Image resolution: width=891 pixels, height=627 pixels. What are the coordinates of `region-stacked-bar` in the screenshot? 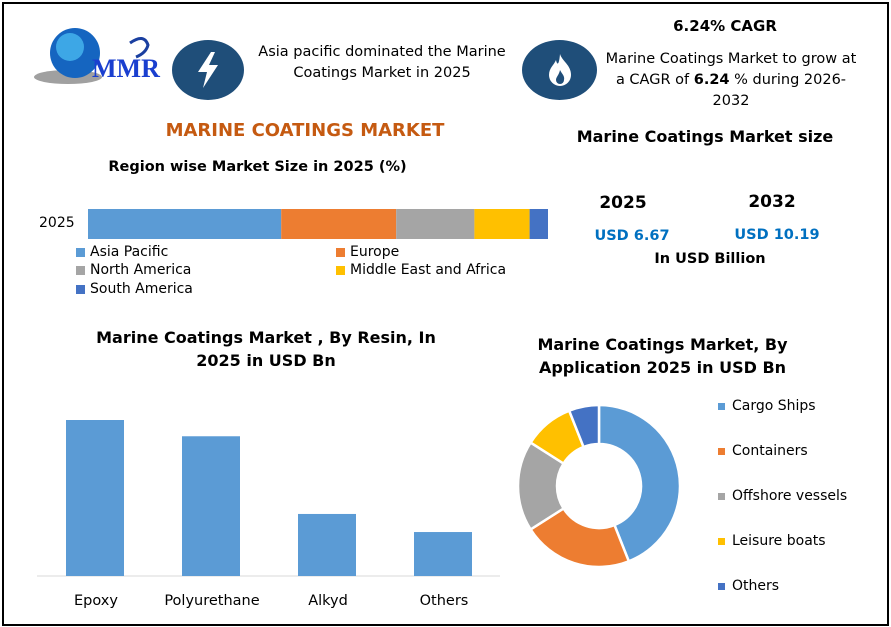 It's located at (318, 224).